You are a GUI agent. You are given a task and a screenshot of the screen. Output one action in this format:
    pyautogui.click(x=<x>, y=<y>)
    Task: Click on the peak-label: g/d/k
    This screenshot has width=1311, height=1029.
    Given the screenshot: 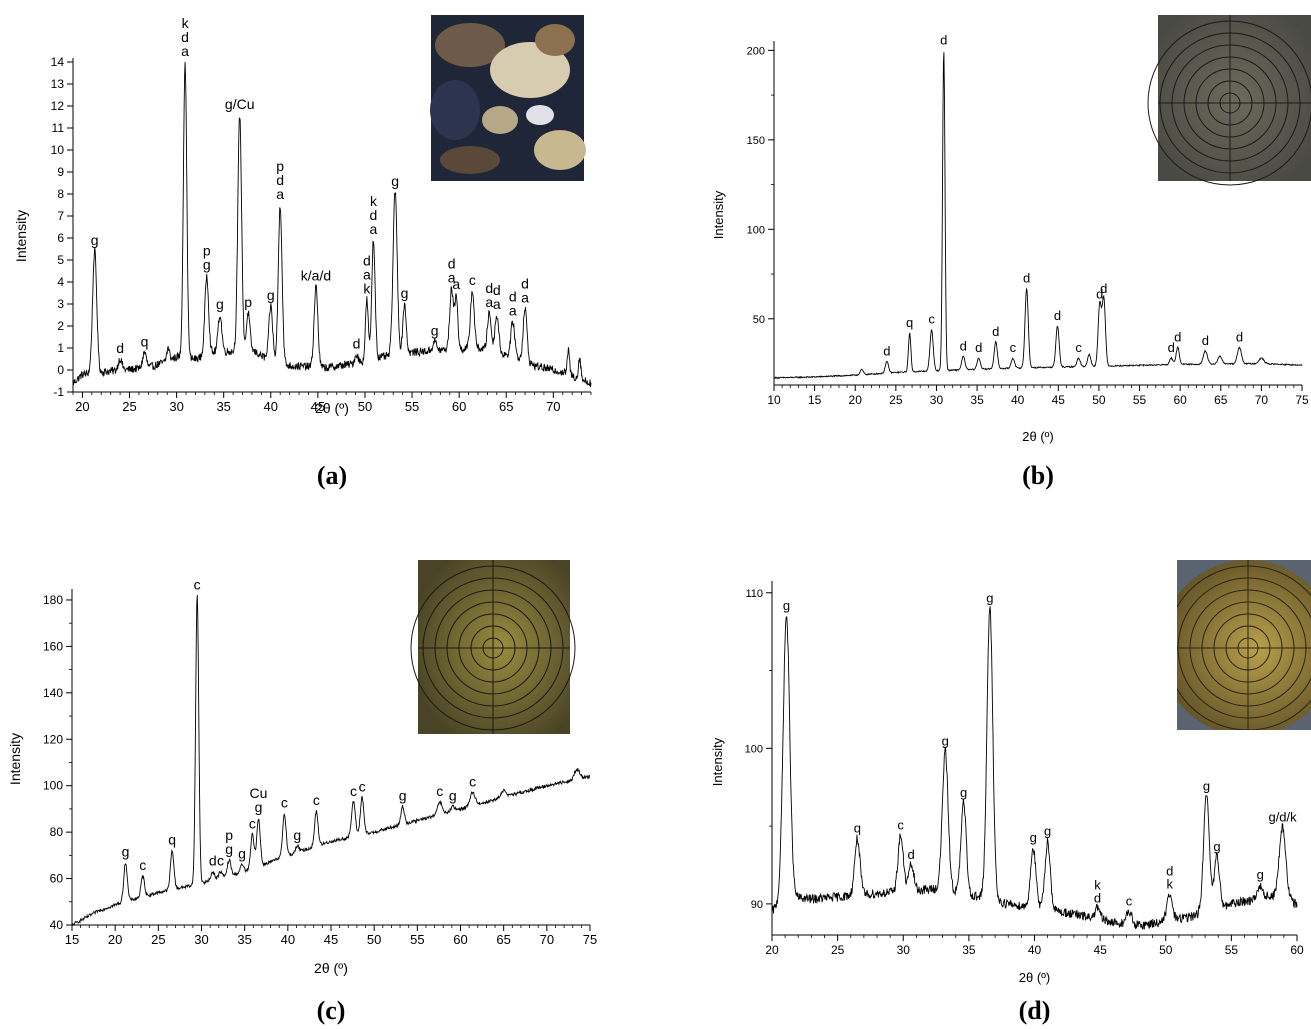 What is the action you would take?
    pyautogui.click(x=1282, y=817)
    